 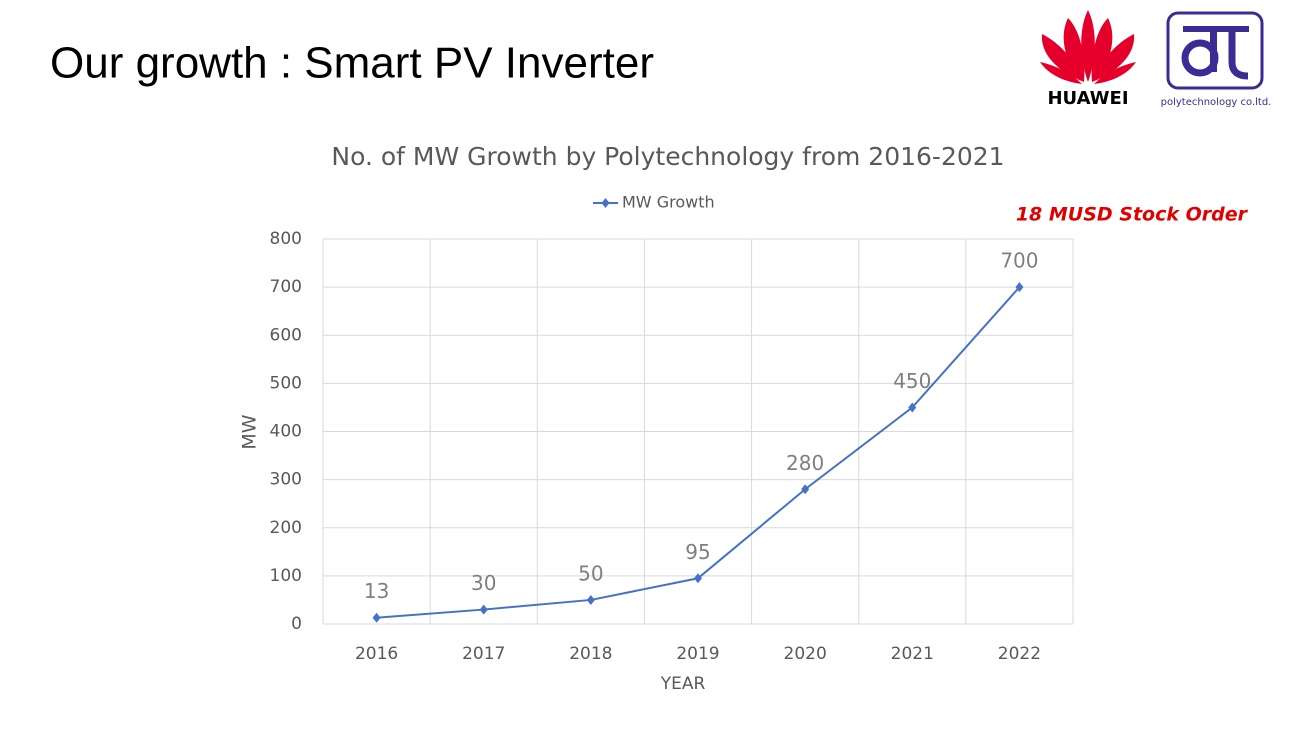 I want to click on y-tick-label: 600, so click(x=286, y=335).